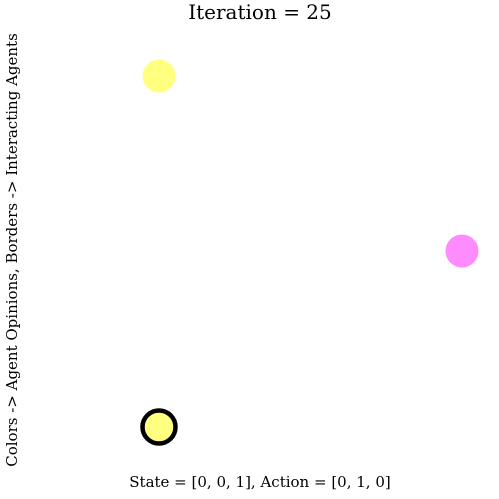 This screenshot has width=499, height=499. Describe the element at coordinates (260, 482) in the screenshot. I see `state-action-label: State = [0, 0, 1], Action = [0, 1, 0]` at that location.